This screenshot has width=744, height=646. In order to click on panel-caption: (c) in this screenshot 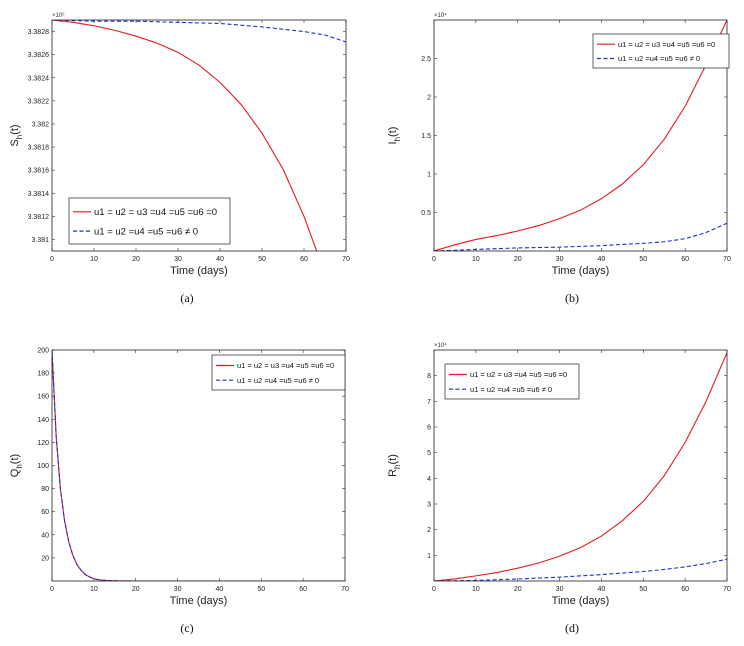, I will do `click(186, 628)`.